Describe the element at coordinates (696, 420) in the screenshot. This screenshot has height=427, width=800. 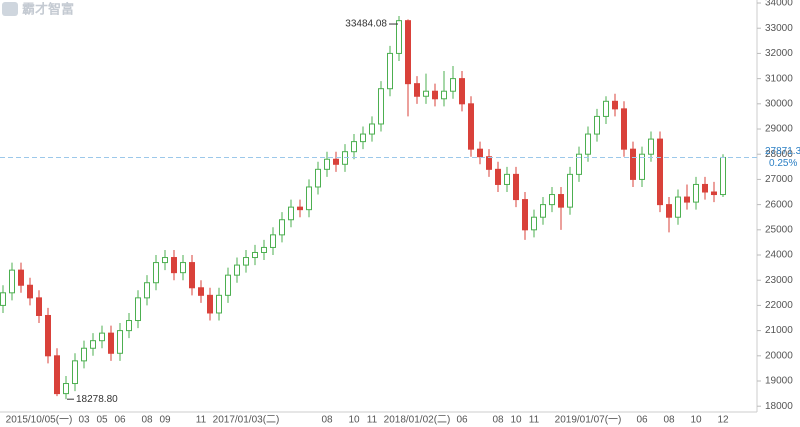
I see `x-tick-label: 10` at that location.